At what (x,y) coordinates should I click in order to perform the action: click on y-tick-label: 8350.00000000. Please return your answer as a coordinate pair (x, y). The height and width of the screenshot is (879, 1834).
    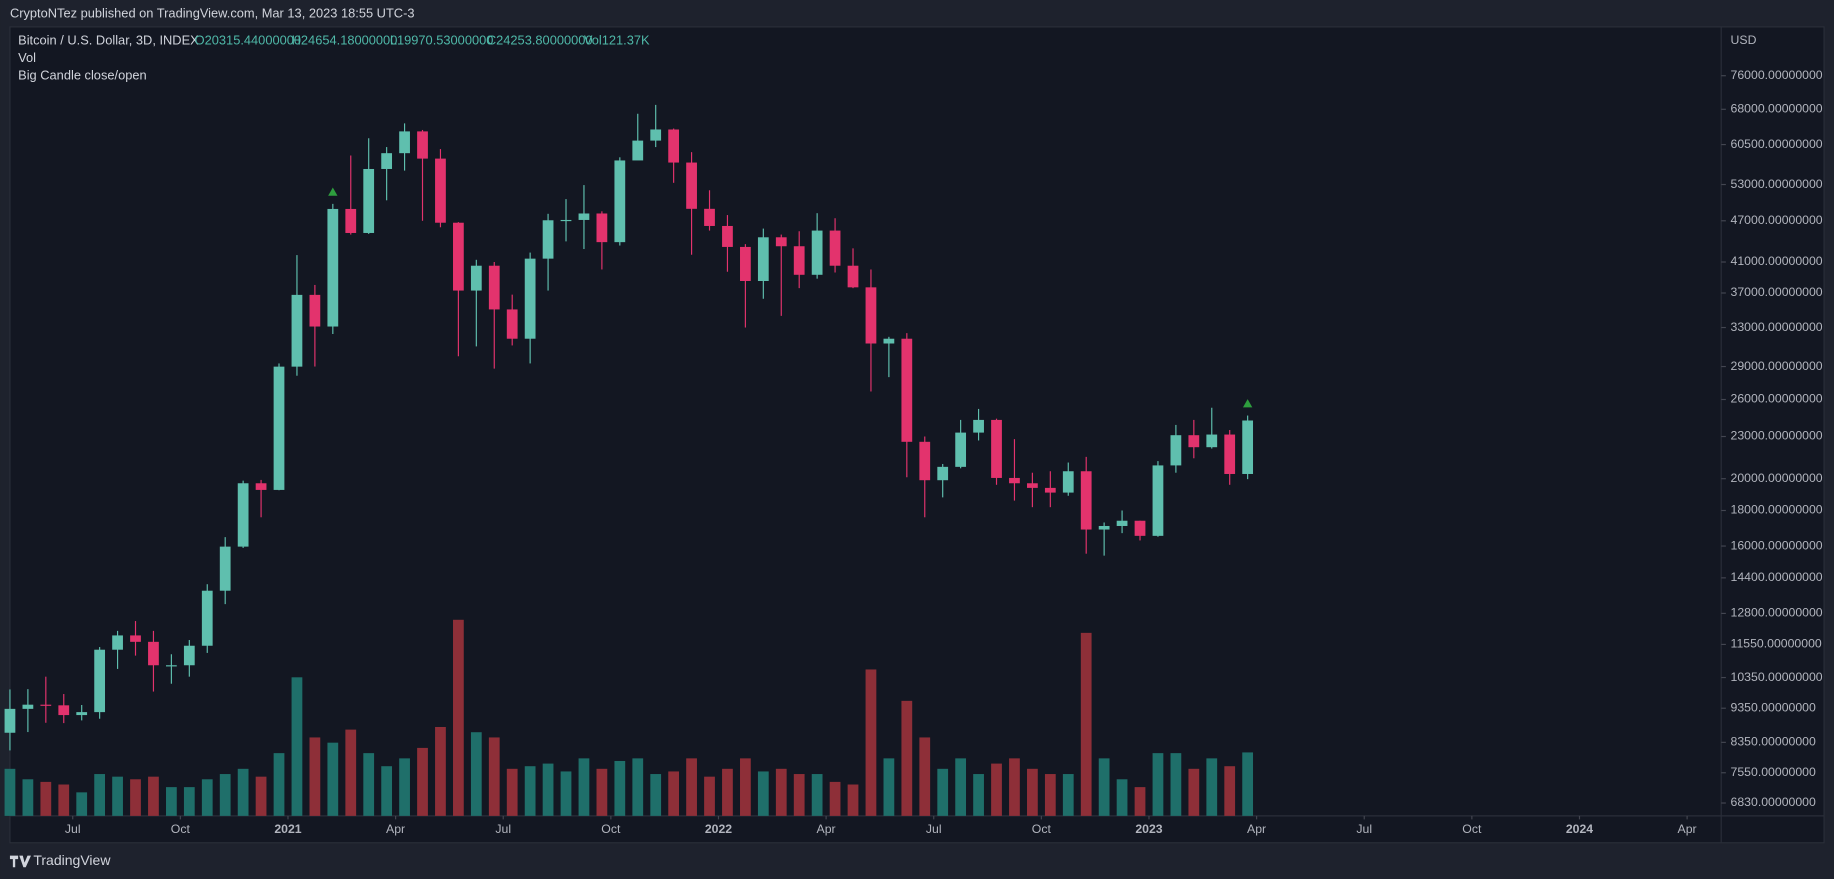
    Looking at the image, I should click on (1773, 742).